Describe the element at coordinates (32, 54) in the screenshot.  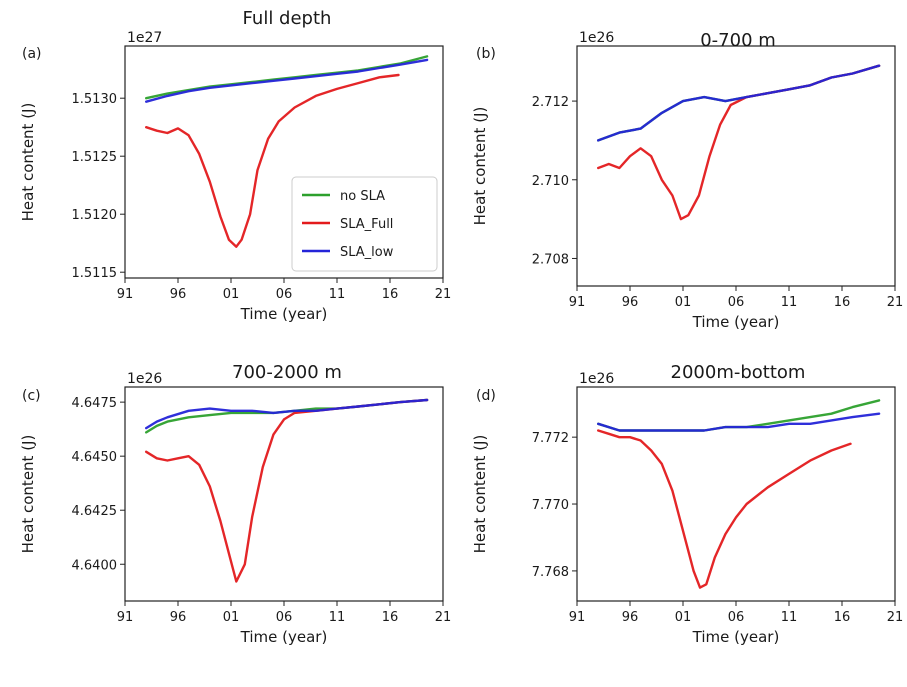
I see `panel-letter: (a)` at that location.